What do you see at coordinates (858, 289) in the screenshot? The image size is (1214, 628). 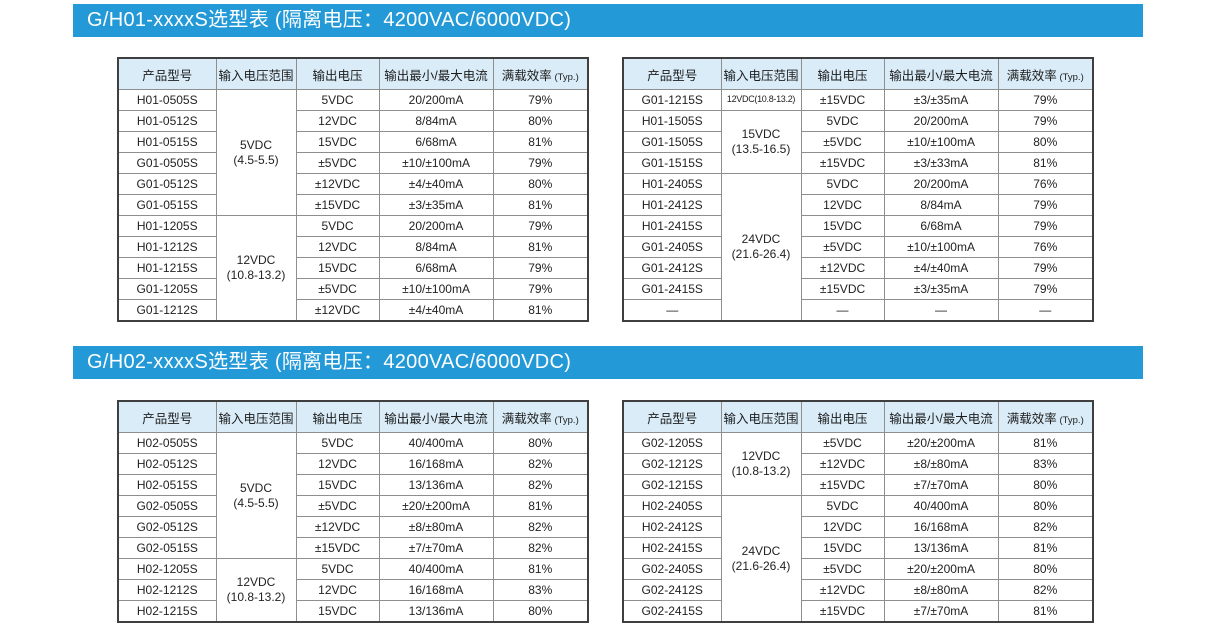 I see `table-row: G01-2415S ±15VDC ±3/±35mA 79%` at bounding box center [858, 289].